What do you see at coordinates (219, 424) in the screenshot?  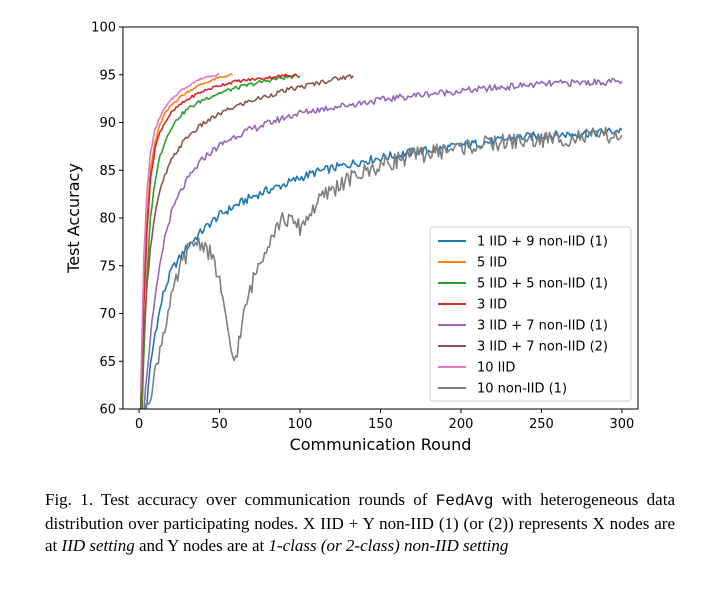 I see `x-tick-label: 50` at bounding box center [219, 424].